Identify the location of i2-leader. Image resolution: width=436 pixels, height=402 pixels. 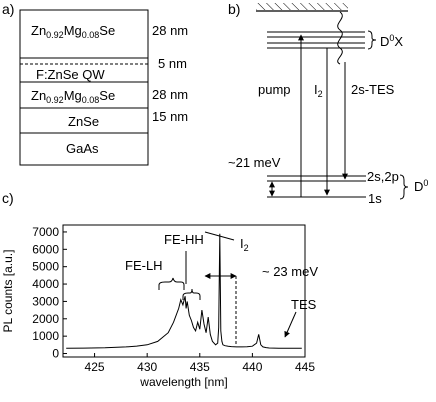
(219, 236).